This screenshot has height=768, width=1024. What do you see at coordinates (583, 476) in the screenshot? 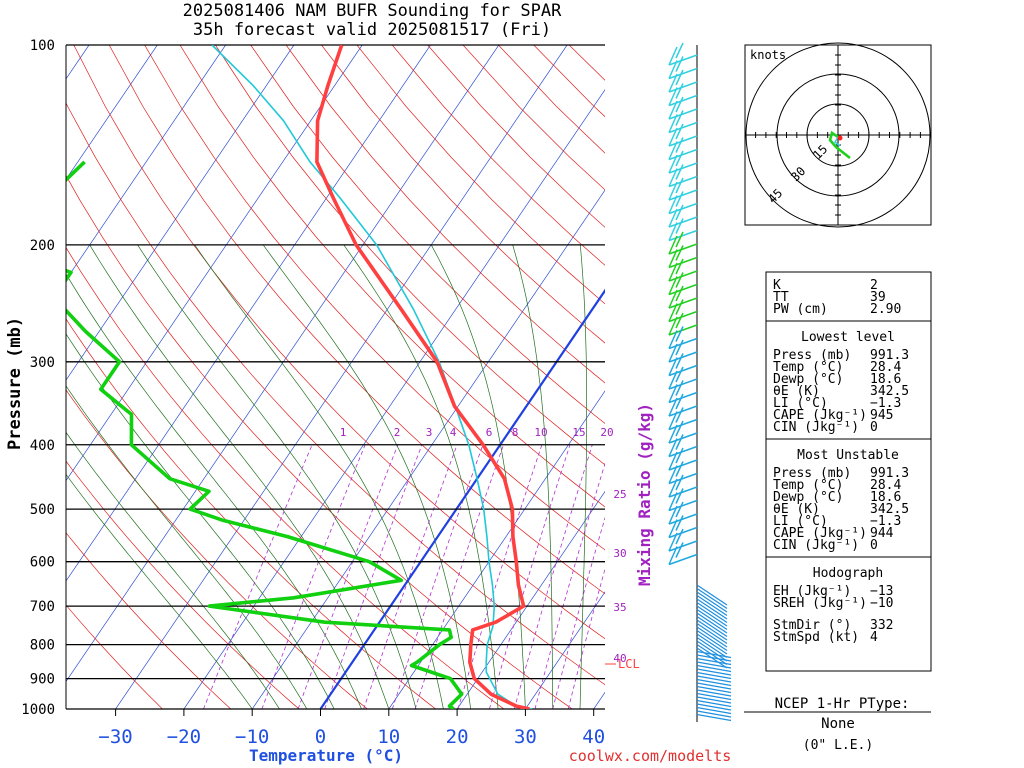
I see `moist-adiabat-line` at bounding box center [583, 476].